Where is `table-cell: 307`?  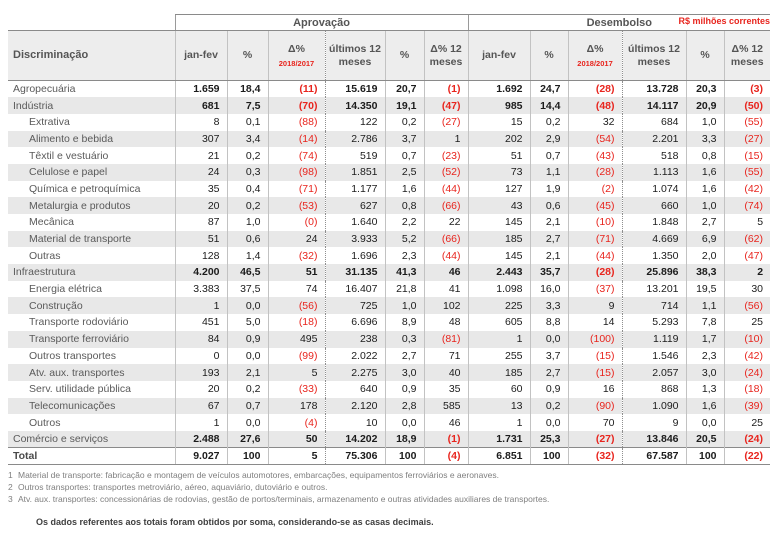 table-cell: 307 is located at coordinates (200, 139).